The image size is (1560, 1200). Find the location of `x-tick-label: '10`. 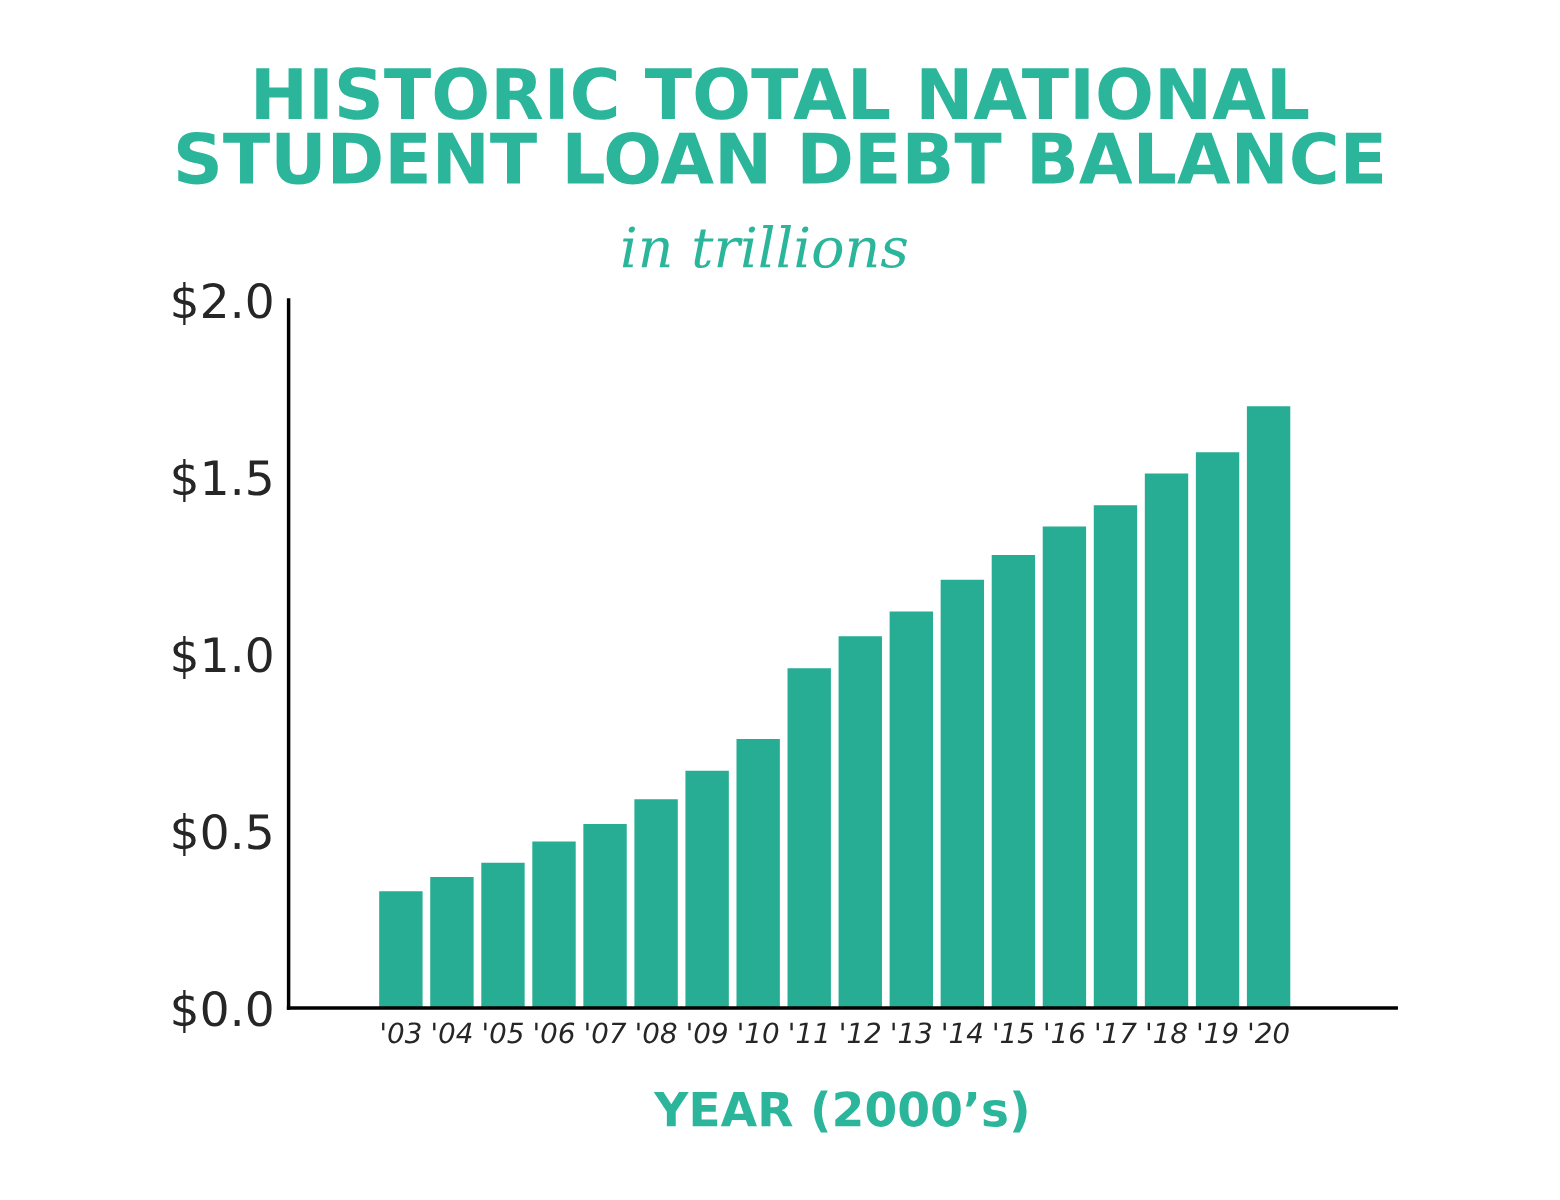

x-tick-label: '10 is located at coordinates (759, 1033).